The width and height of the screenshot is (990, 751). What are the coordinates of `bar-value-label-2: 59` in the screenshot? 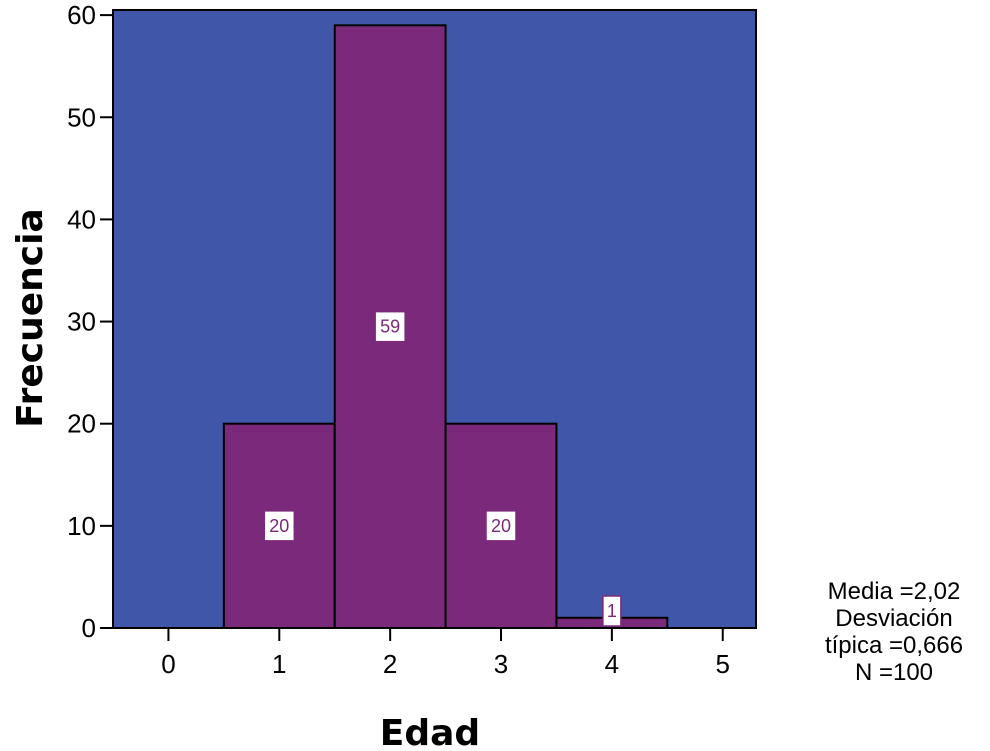 It's located at (390, 327).